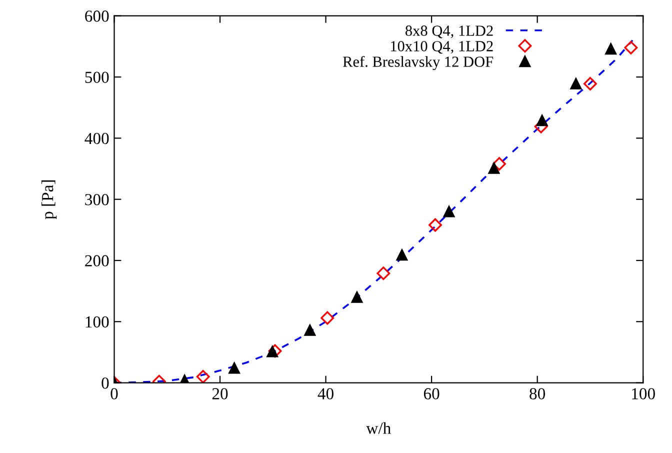 The height and width of the screenshot is (453, 672). I want to click on x-tick-label: 80, so click(538, 394).